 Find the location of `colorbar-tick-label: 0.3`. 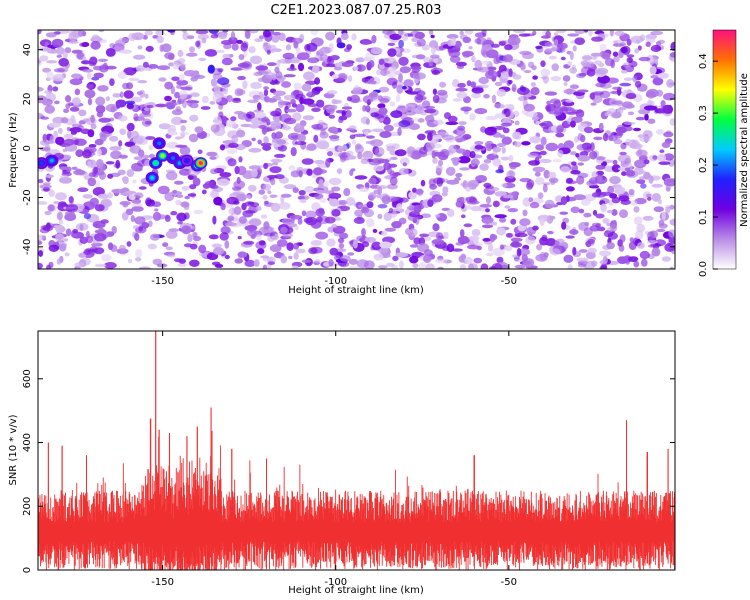

colorbar-tick-label: 0.3 is located at coordinates (703, 113).